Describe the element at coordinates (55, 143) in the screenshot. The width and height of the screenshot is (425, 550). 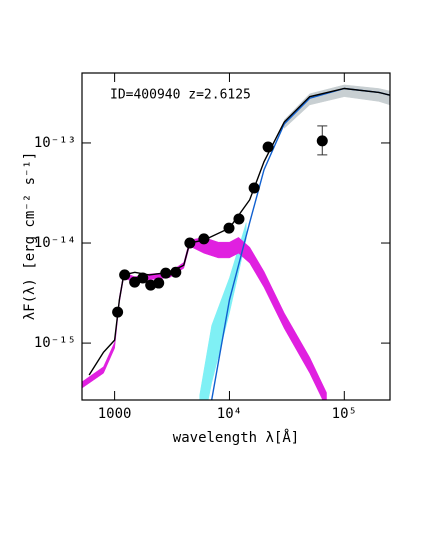
I see `y-tick-label: 10⁻¹³` at that location.